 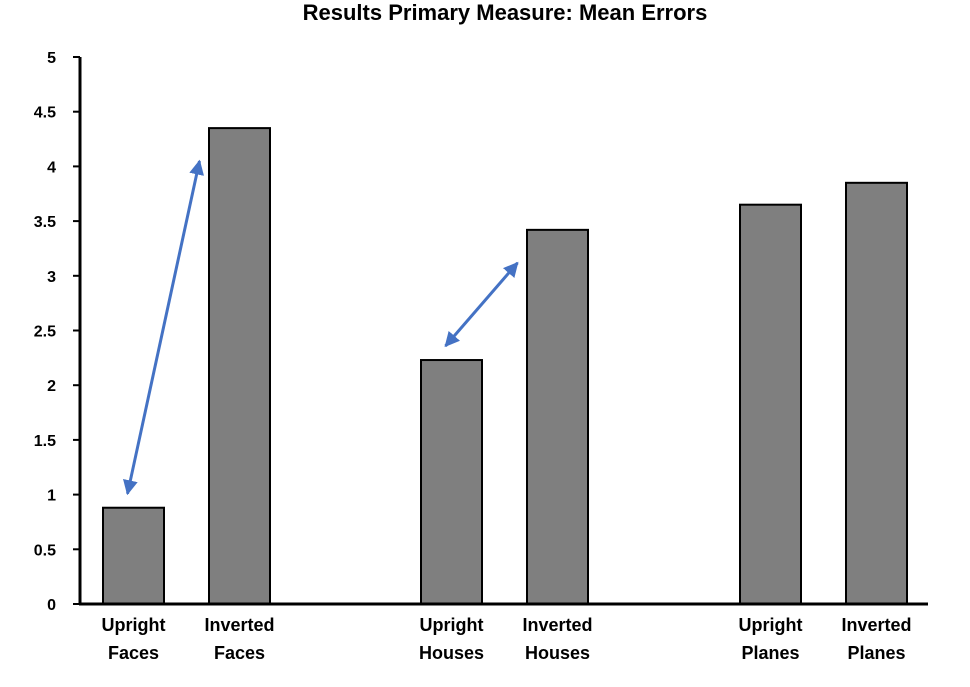 What do you see at coordinates (771, 639) in the screenshot?
I see `x-tick-label-4: Upright Planes` at bounding box center [771, 639].